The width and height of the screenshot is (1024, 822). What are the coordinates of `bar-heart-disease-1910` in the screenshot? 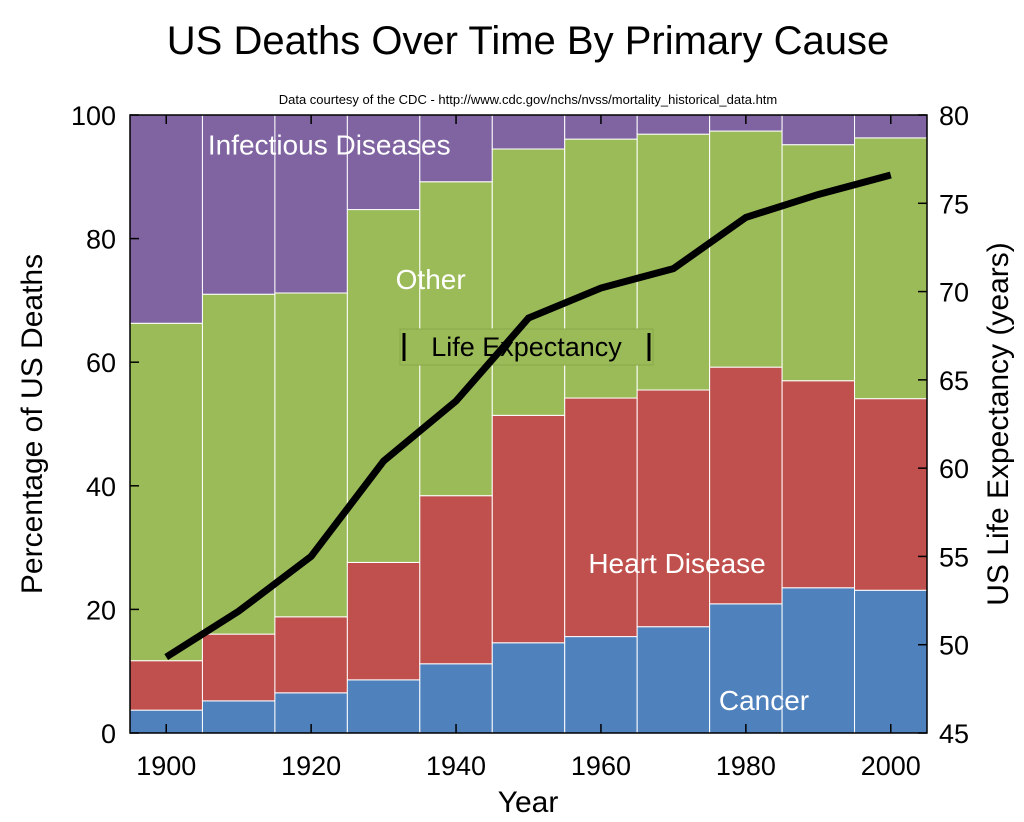 It's located at (238, 667).